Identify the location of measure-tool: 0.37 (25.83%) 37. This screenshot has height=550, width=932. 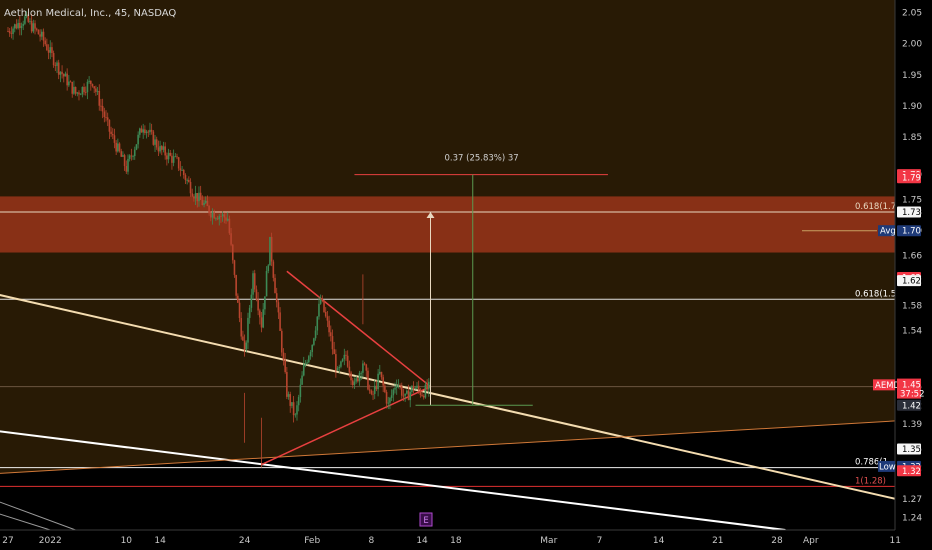
(481, 280).